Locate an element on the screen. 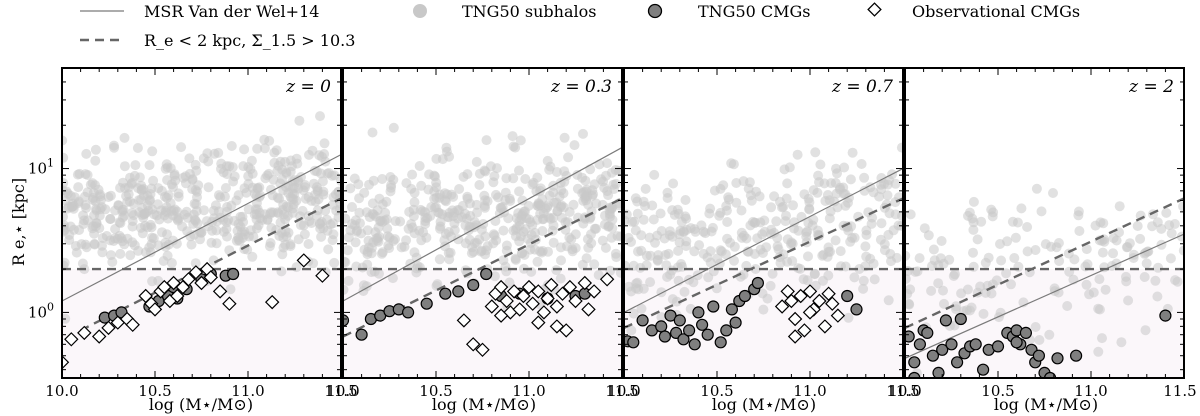 This screenshot has width=1200, height=416. x-tick-label: 11.5 is located at coordinates (340, 391).